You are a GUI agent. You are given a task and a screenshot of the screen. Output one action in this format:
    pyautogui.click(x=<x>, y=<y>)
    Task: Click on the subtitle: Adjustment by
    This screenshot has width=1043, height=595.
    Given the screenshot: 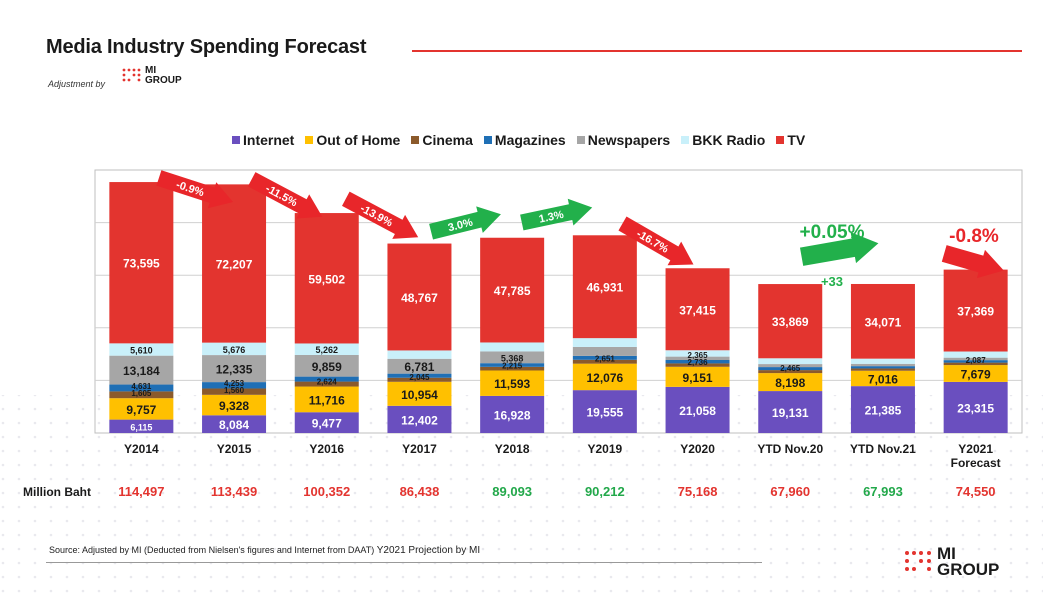 What is the action you would take?
    pyautogui.click(x=77, y=84)
    